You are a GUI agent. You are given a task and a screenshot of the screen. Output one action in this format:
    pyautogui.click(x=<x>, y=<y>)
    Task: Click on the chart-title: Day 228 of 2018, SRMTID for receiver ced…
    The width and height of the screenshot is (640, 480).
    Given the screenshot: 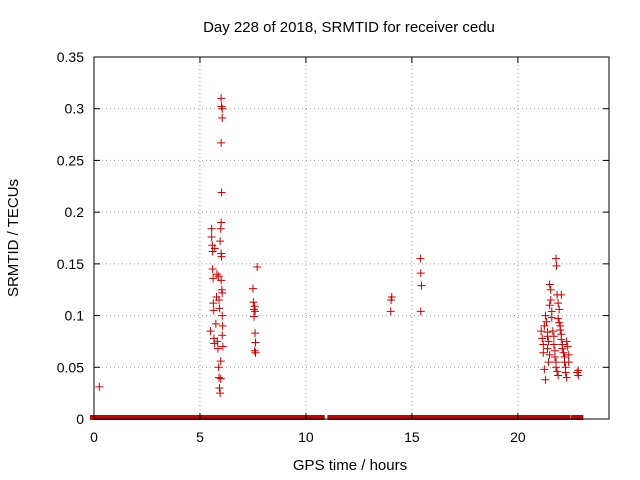 What is the action you would take?
    pyautogui.click(x=349, y=27)
    